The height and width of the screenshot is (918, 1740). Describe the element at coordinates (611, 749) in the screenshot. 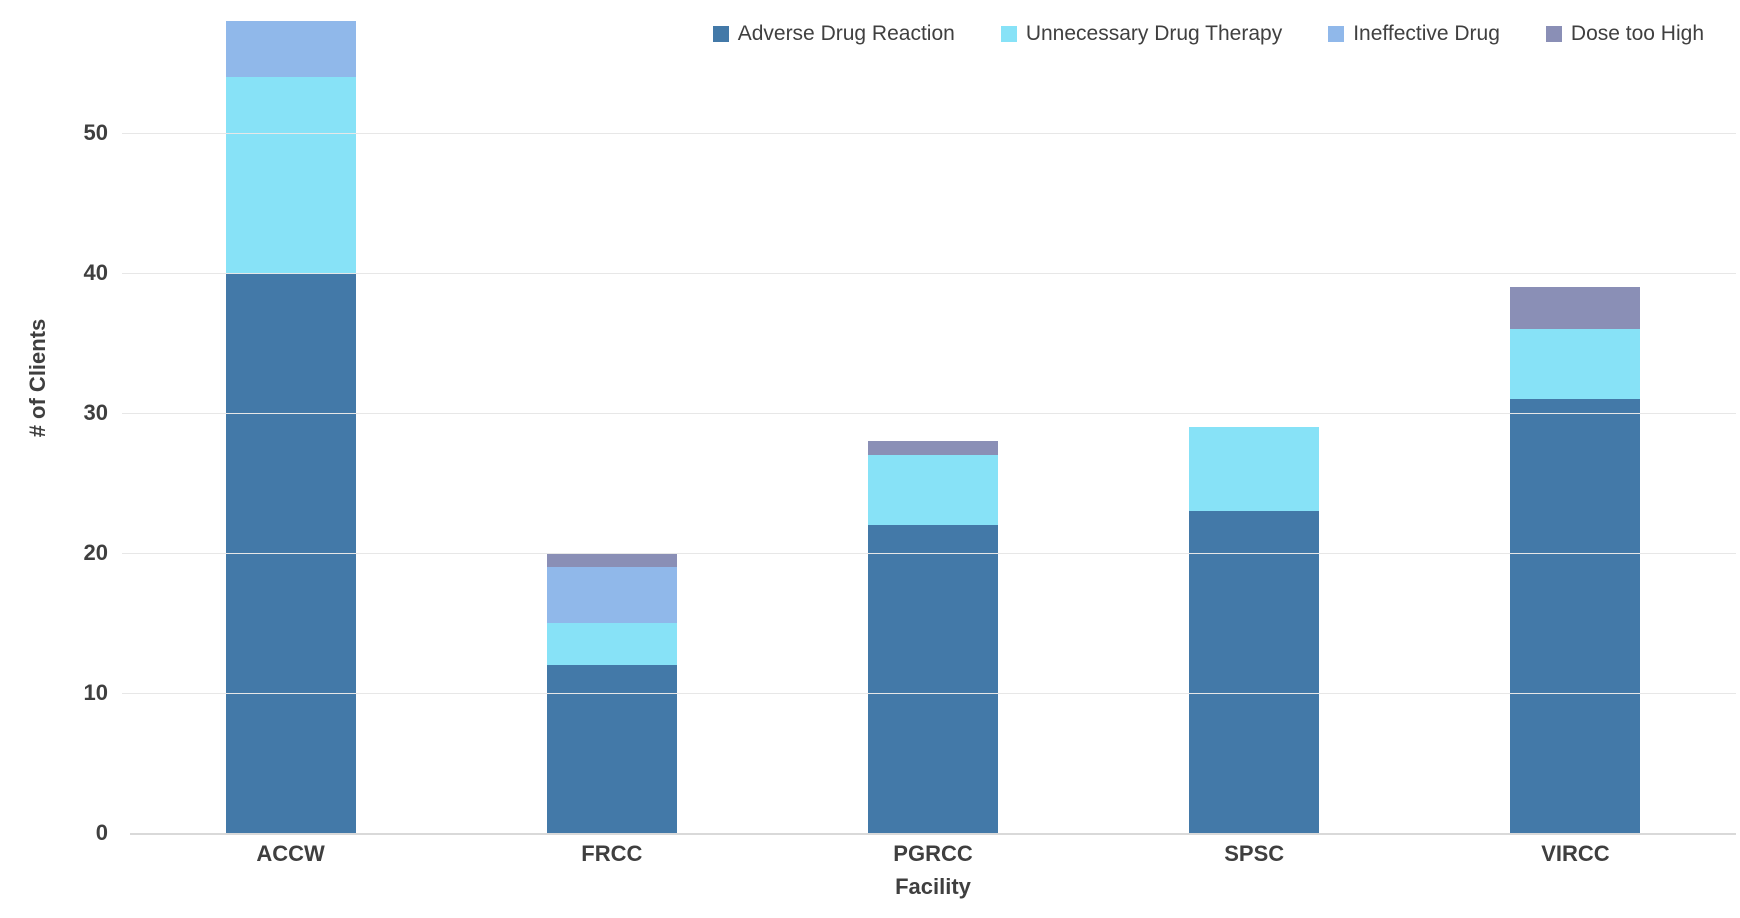

I see `bar-segment-frcc-adverse-drug-reaction` at that location.